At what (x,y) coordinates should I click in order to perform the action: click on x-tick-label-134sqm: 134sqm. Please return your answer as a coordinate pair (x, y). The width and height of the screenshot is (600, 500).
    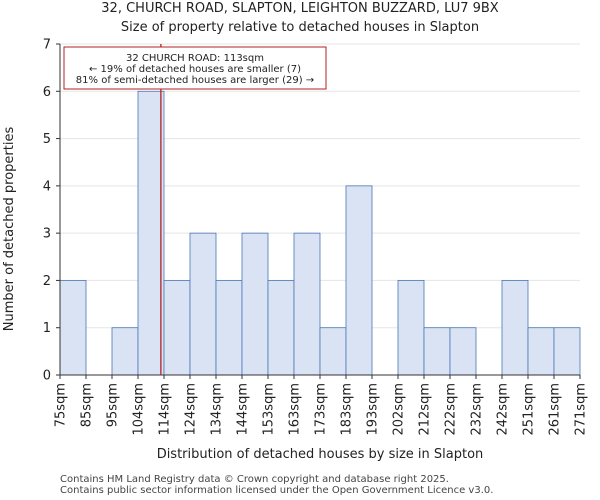
    Looking at the image, I should click on (217, 409).